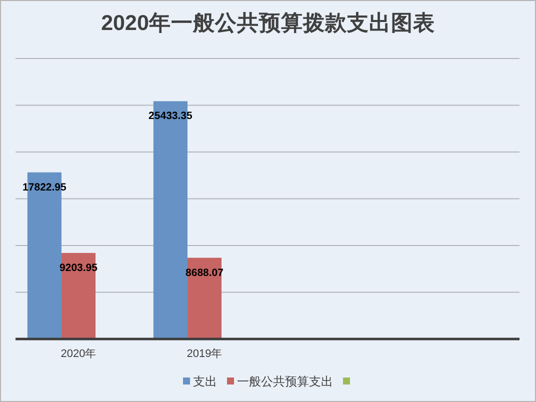  I want to click on title: 2020年一般公共预算拨款支出图表, so click(268, 23).